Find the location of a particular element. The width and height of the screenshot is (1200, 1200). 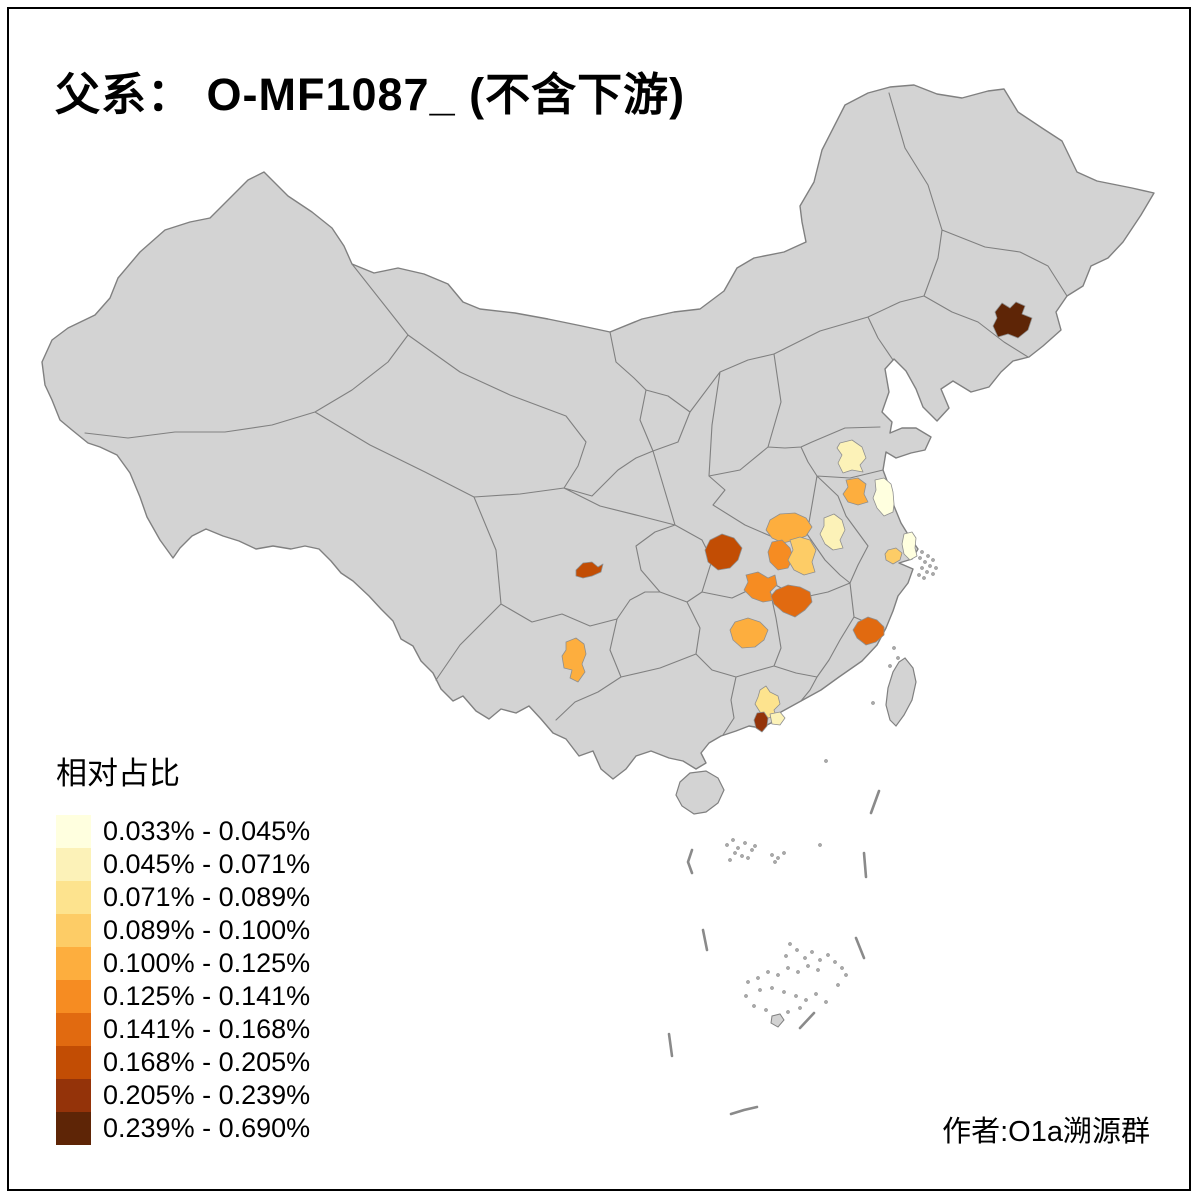

south-china-sea-islands is located at coordinates (831, 782).